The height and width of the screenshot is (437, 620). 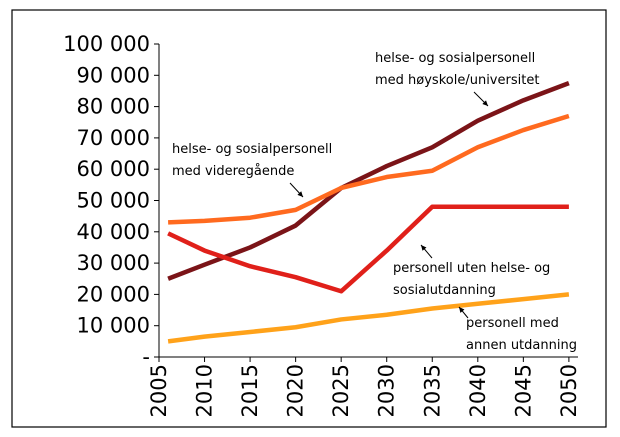 What do you see at coordinates (113, 75) in the screenshot?
I see `y-tick-label: 90 000` at bounding box center [113, 75].